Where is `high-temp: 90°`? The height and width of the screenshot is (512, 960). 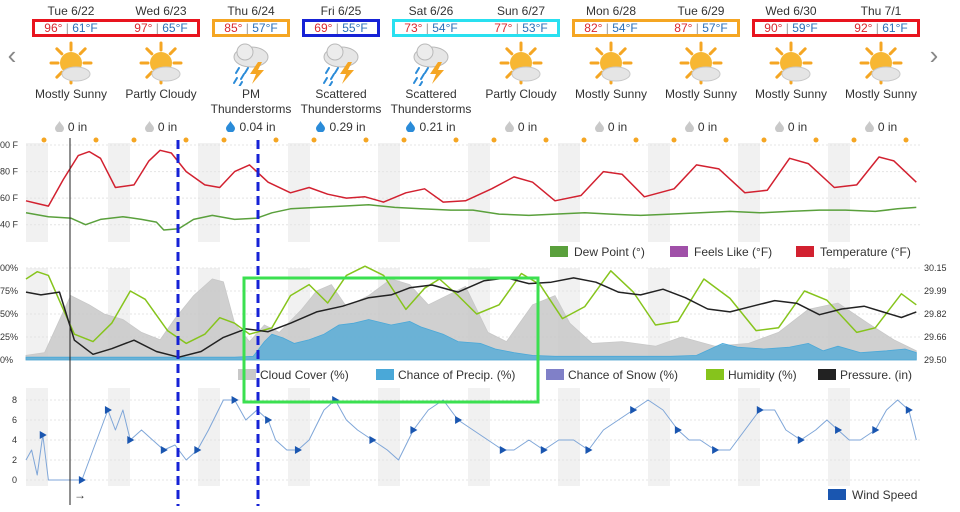 high-temp: 90° is located at coordinates (773, 28).